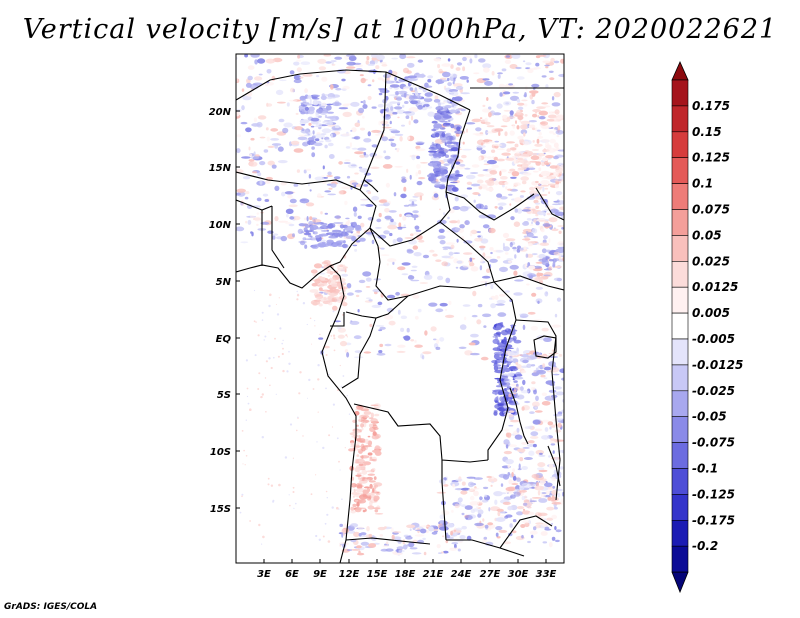 This screenshot has width=800, height=618. Describe the element at coordinates (371, 186) in the screenshot. I see `lake-chad` at that location.